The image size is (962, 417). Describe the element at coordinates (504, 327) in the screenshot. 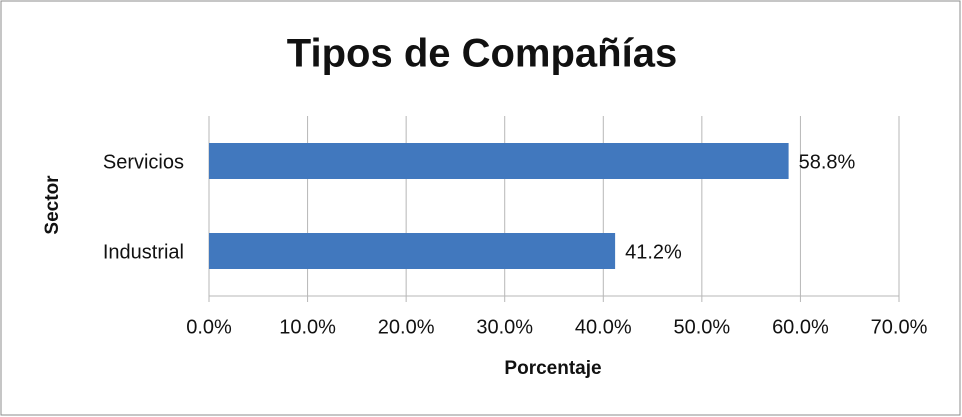

I see `x-tick-label: 30.0%` at that location.